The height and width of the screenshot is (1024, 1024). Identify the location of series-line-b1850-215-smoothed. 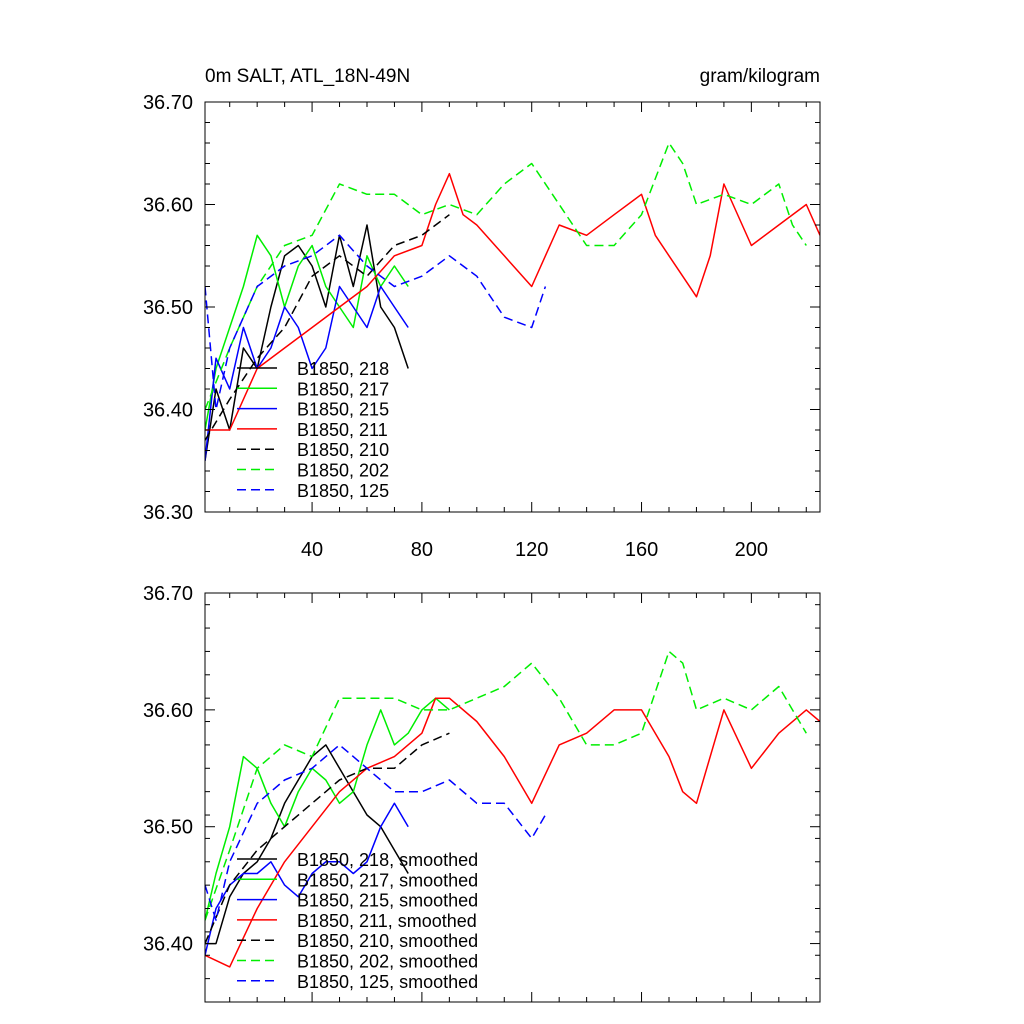
(307, 879).